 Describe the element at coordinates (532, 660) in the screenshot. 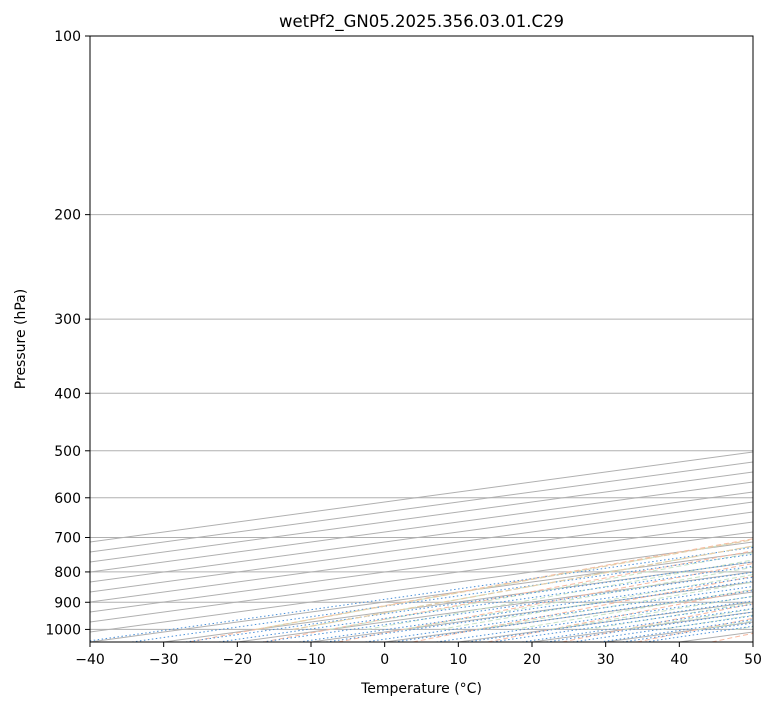

I see `x-tick-label: 20` at that location.